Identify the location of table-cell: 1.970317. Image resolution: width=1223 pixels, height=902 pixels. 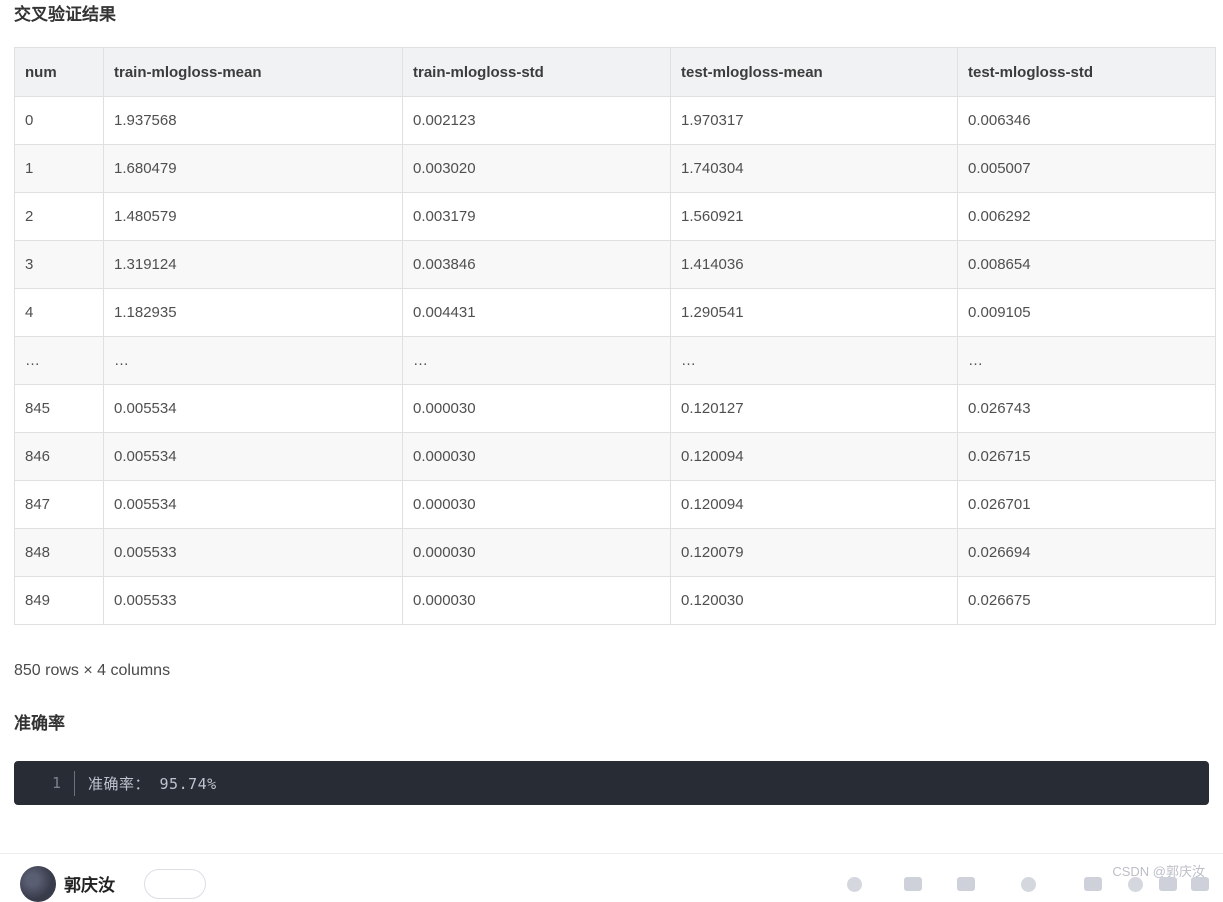
(814, 120).